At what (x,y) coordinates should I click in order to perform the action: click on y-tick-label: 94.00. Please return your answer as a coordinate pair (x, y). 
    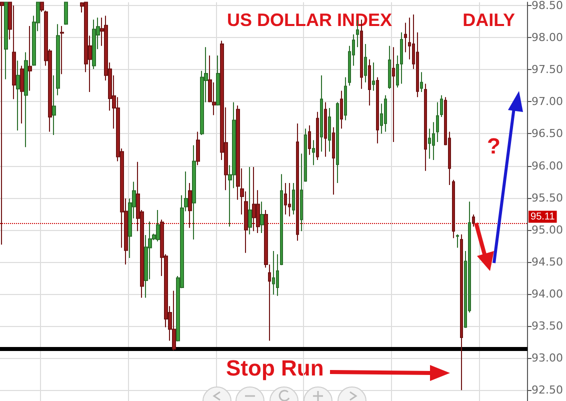
    Looking at the image, I should click on (548, 293).